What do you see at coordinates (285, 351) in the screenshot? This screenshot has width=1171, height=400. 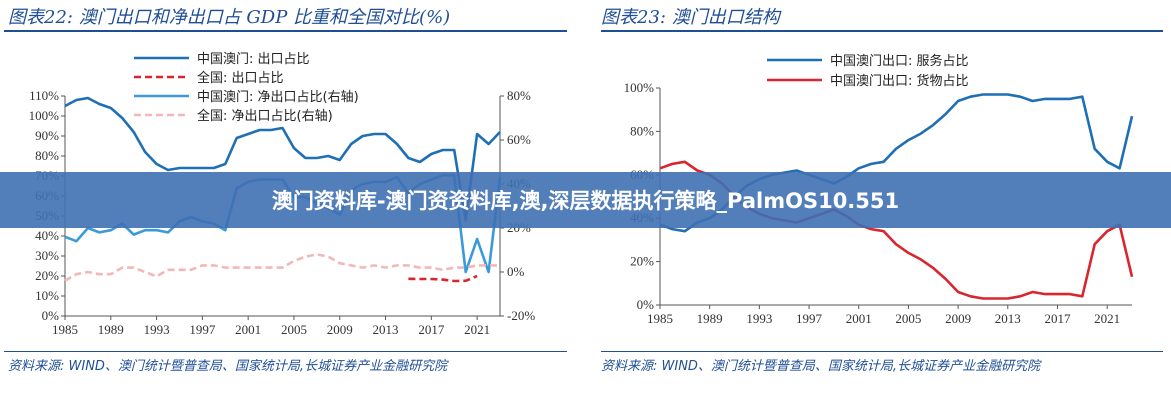 I see `left-source-rule` at bounding box center [285, 351].